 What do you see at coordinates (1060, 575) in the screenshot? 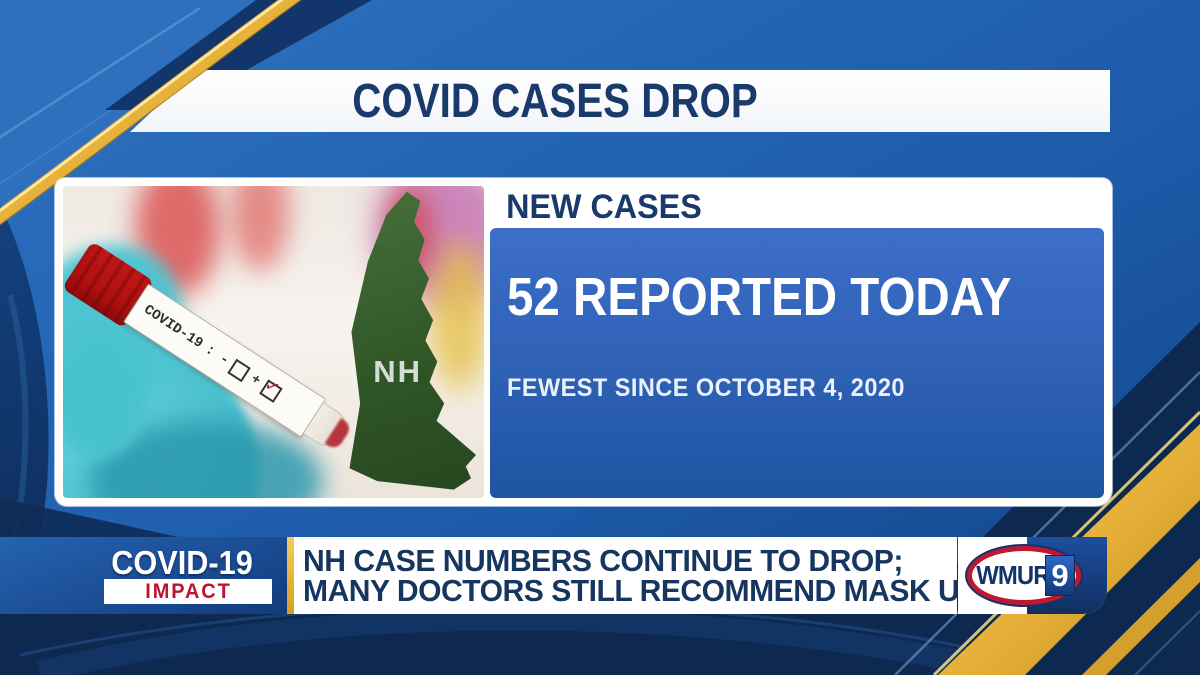
I see `wmur-channel-badge: 9` at bounding box center [1060, 575].